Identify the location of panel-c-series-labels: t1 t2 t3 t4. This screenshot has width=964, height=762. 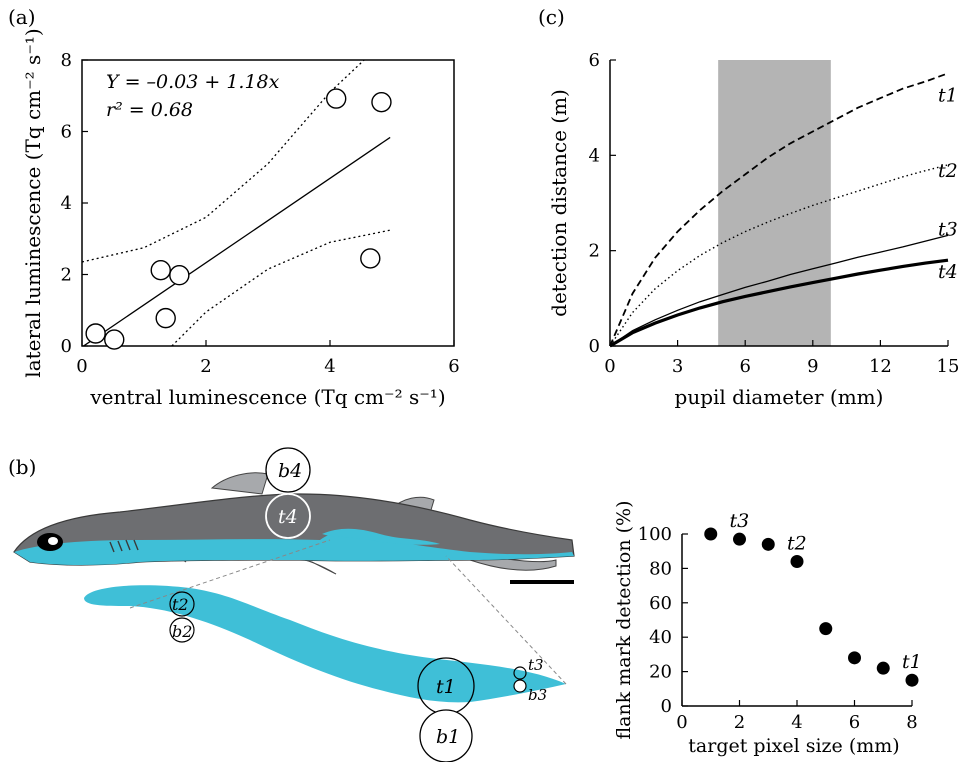
(948, 183).